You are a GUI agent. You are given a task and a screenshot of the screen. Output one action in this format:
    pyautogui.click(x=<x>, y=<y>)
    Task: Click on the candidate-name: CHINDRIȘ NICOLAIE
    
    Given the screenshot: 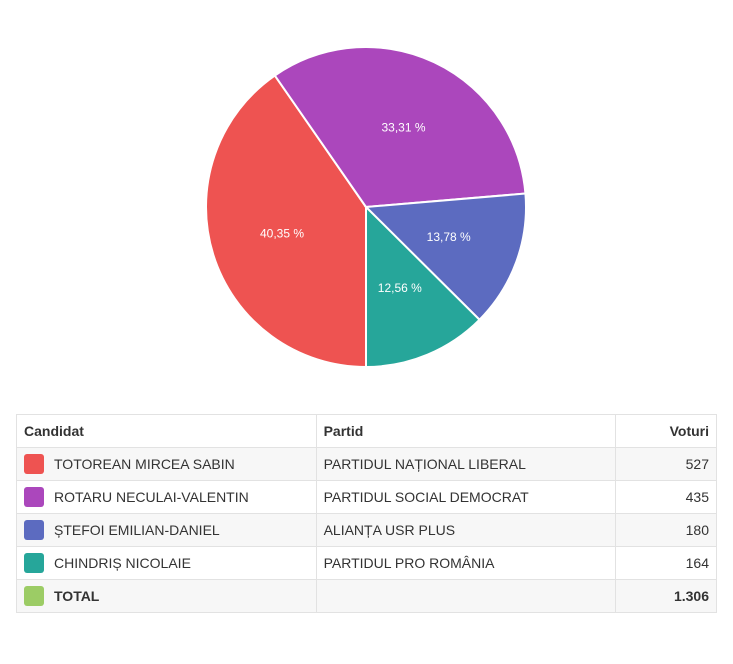 What is the action you would take?
    pyautogui.click(x=122, y=563)
    